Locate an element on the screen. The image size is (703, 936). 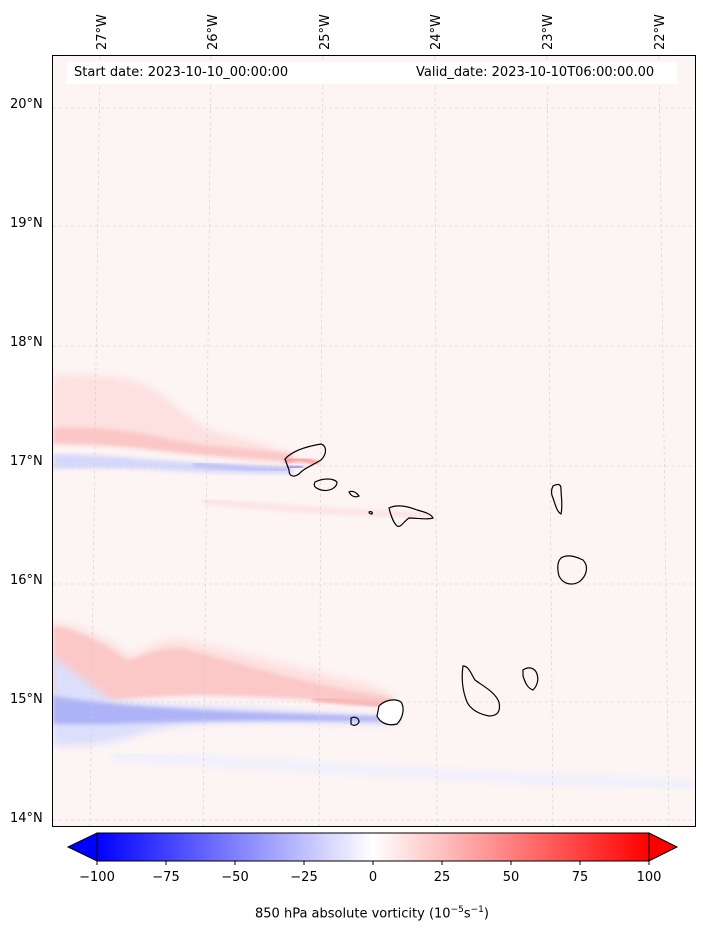
colorbar-title-exp2: −1 is located at coordinates (477, 910).